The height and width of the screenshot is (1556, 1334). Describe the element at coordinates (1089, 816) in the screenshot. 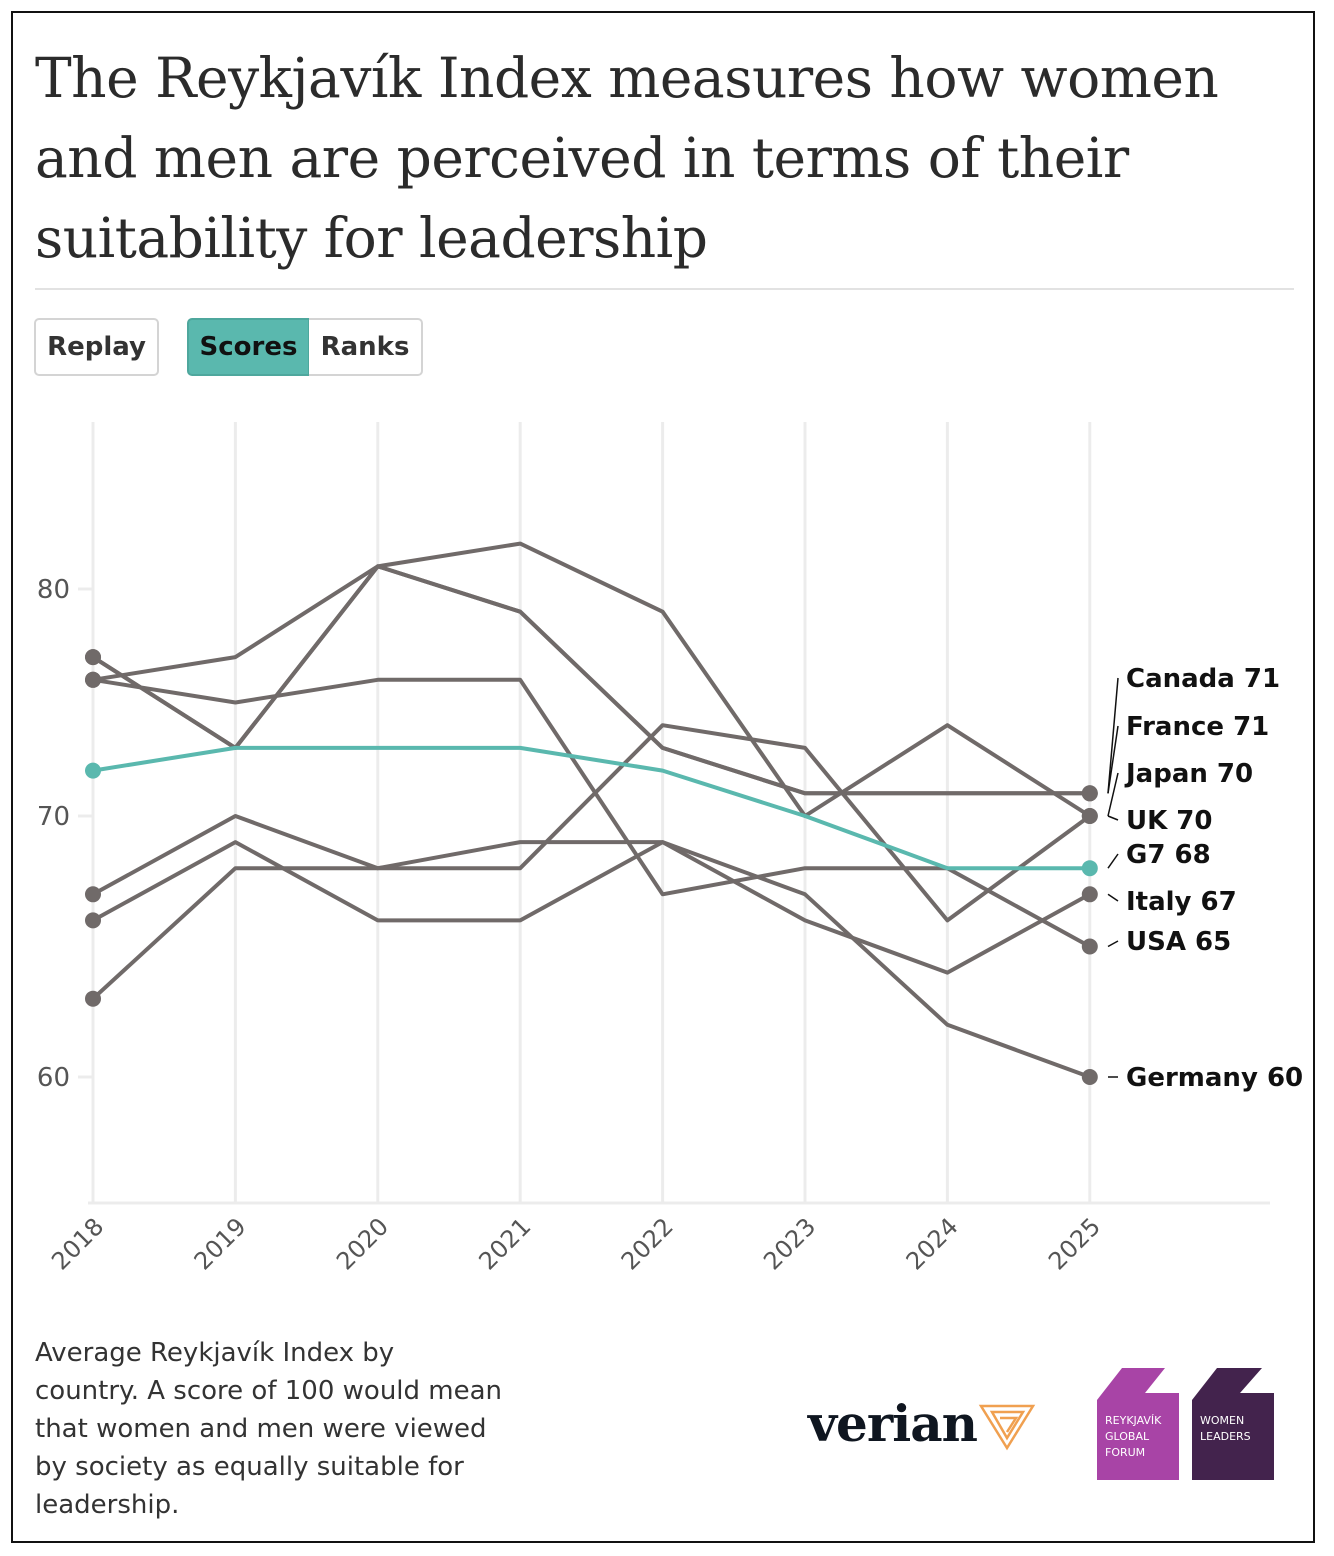

I see `end-point-uk` at that location.